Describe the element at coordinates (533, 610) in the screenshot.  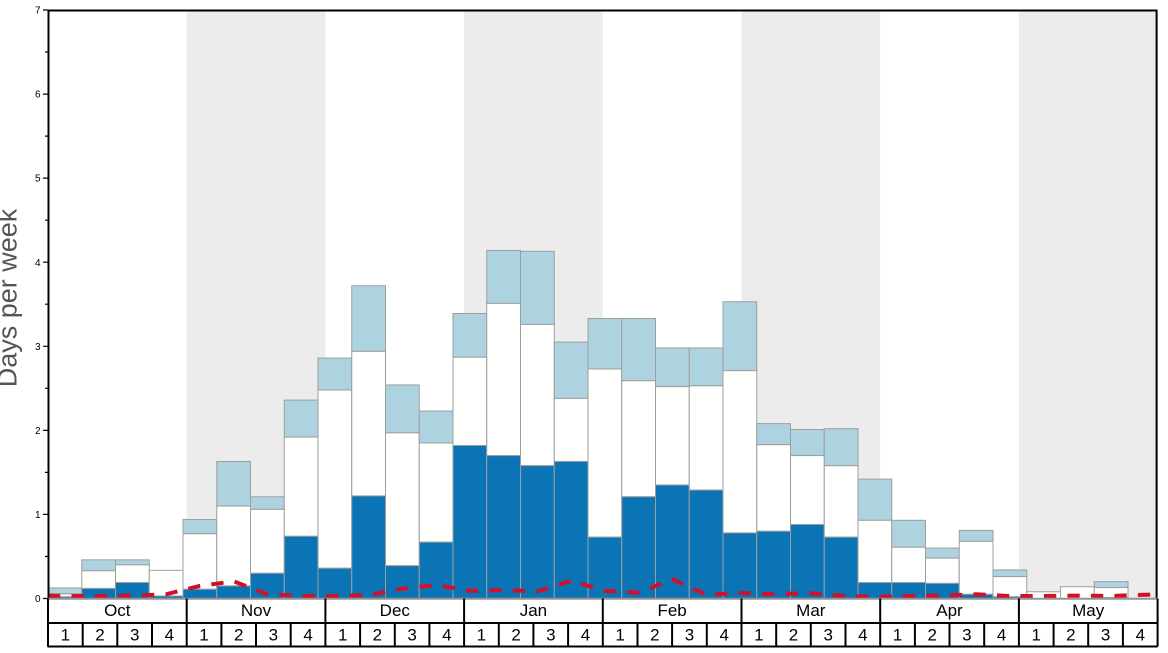
I see `svg-text: Jan` at that location.